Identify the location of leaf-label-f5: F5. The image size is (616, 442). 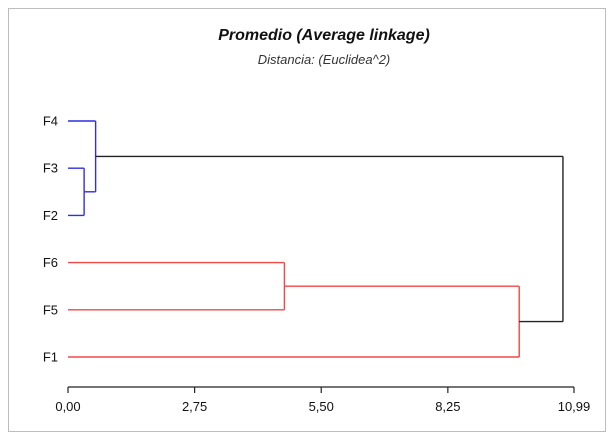
(50, 309).